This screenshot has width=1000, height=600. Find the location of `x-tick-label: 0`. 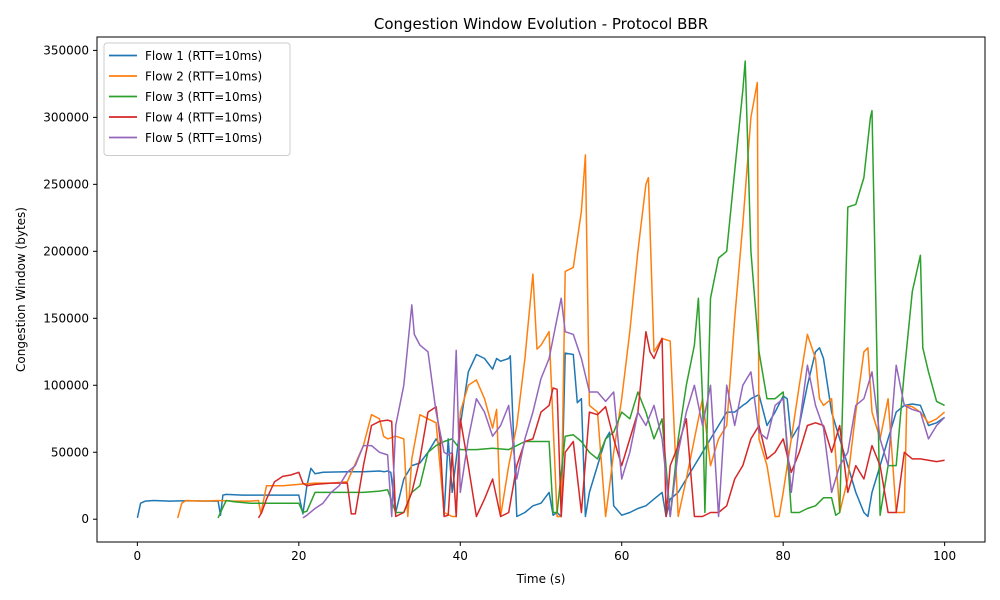

x-tick-label: 0 is located at coordinates (138, 556).